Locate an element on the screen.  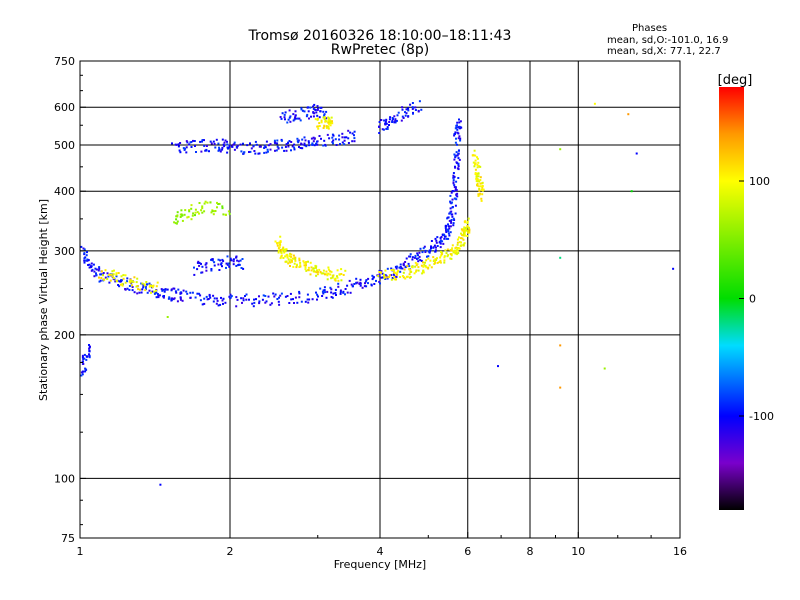
chart-subtitle: RwPretec (8p) is located at coordinates (380, 50).